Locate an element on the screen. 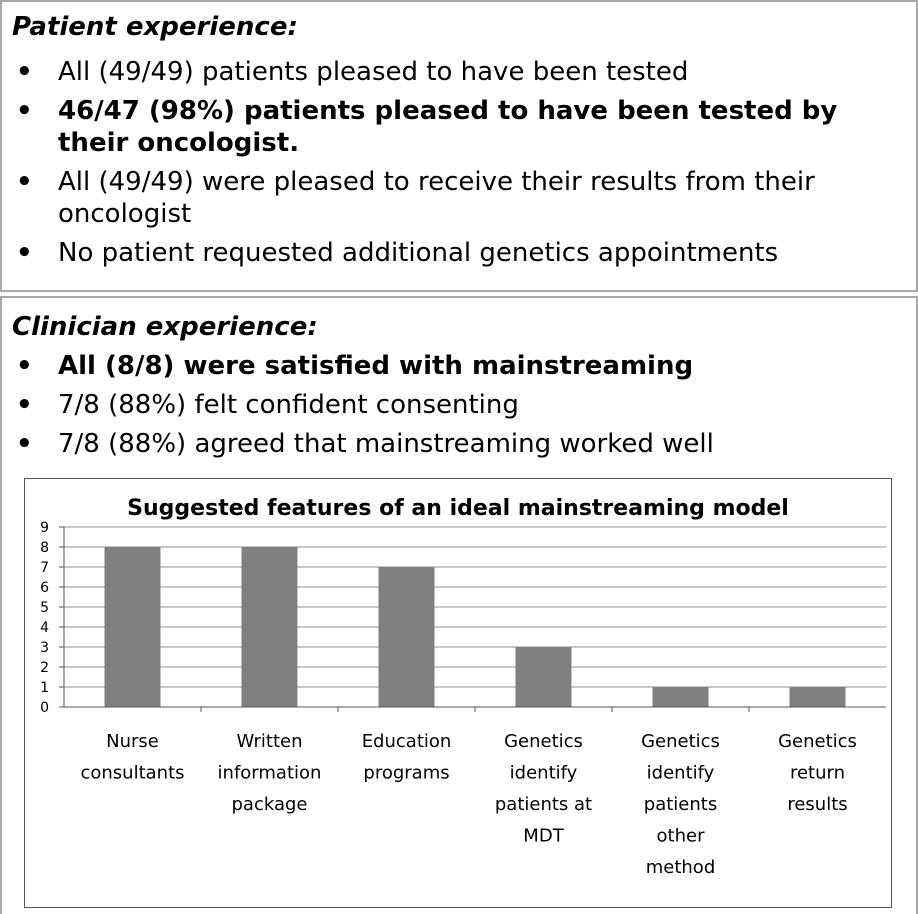  x-category-label: Genetics identify patients other method is located at coordinates (680, 804).